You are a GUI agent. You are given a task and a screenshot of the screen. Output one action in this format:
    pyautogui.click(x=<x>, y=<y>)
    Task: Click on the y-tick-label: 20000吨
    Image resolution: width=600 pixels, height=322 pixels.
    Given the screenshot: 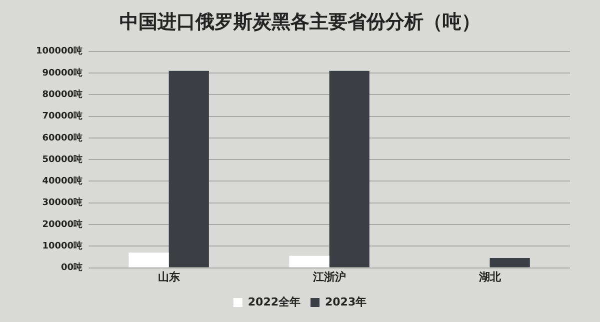 What is the action you would take?
    pyautogui.click(x=62, y=224)
    